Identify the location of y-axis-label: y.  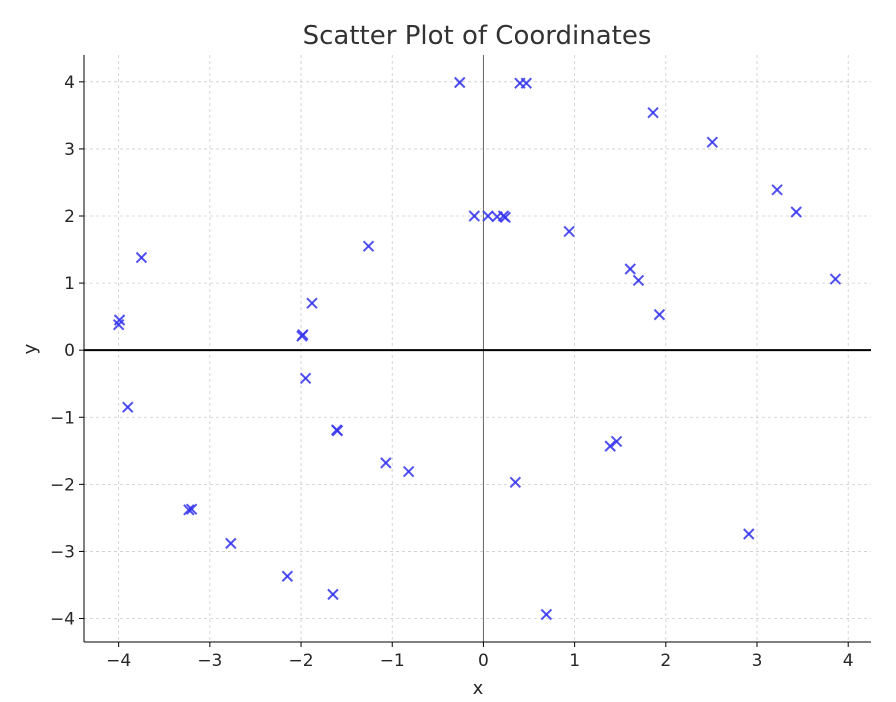
(30, 348).